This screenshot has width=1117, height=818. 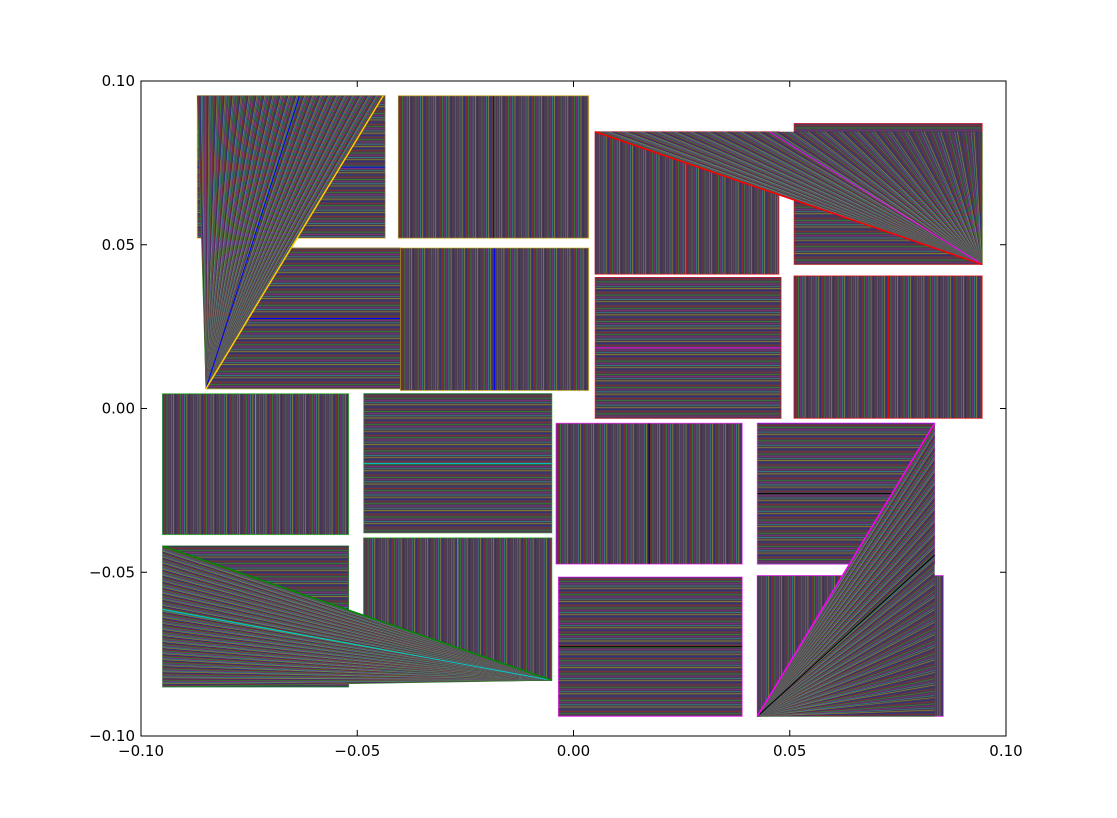 I want to click on y-tick-label: 0.10, so click(x=118, y=81).